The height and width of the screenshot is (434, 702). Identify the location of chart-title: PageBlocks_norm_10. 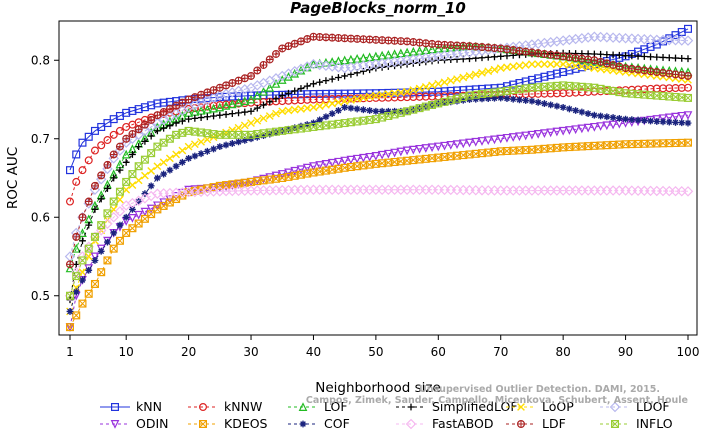
(378, 8).